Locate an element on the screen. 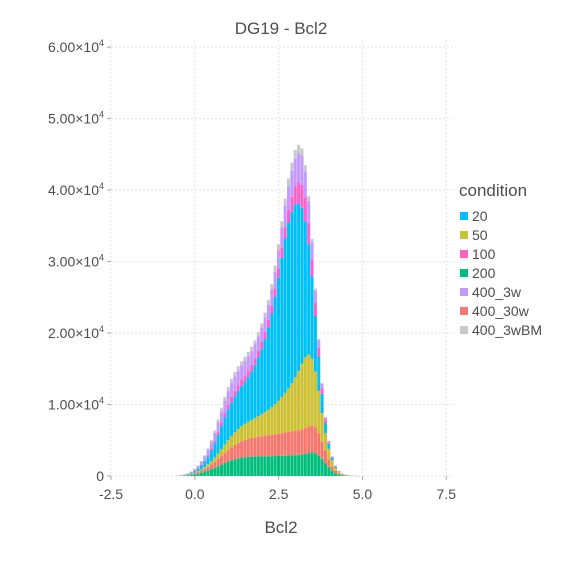 Image resolution: width=567 pixels, height=572 pixels. y-tick-label-1: 1.00×10⁴ is located at coordinates (76, 404).